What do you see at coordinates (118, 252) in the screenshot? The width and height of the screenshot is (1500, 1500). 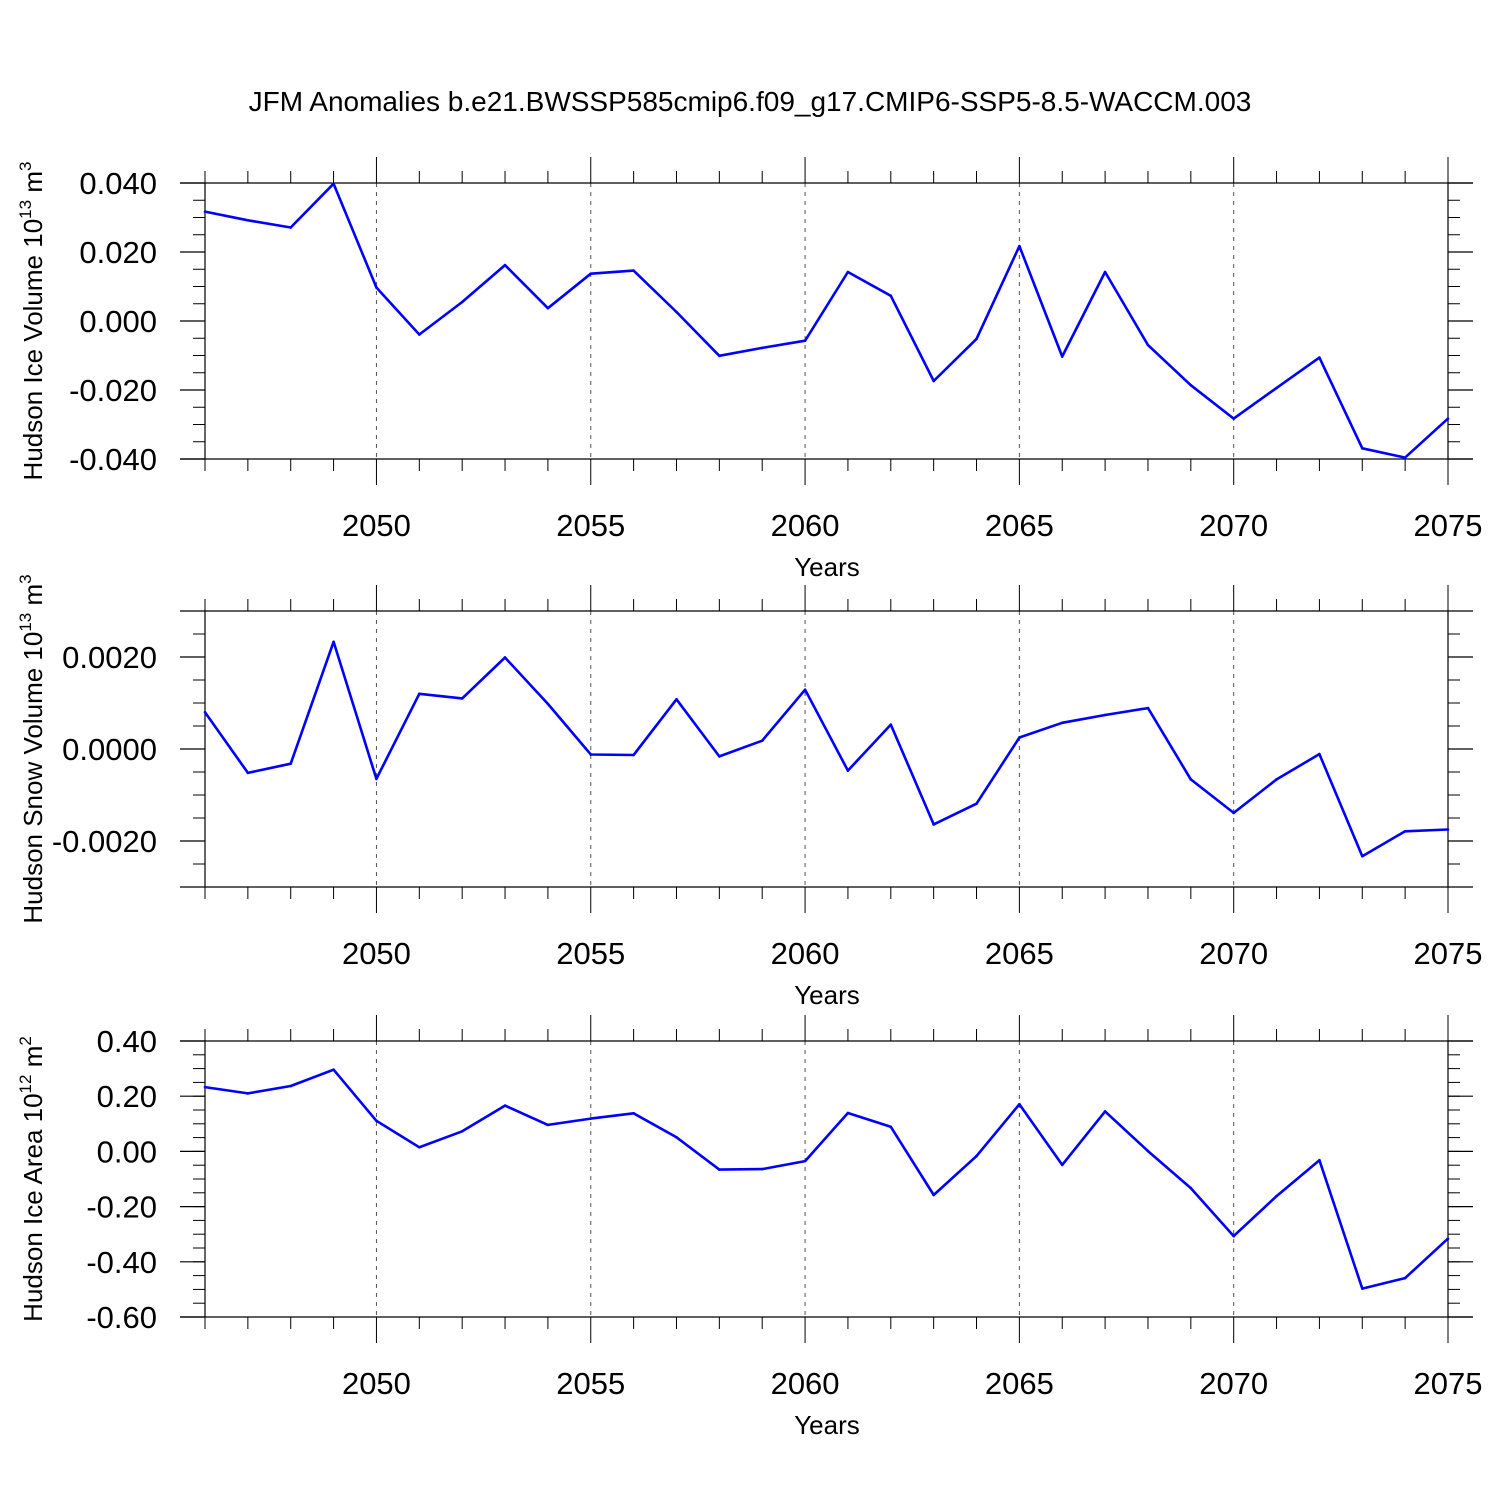 I see `y-tick-label: 0.020` at bounding box center [118, 252].